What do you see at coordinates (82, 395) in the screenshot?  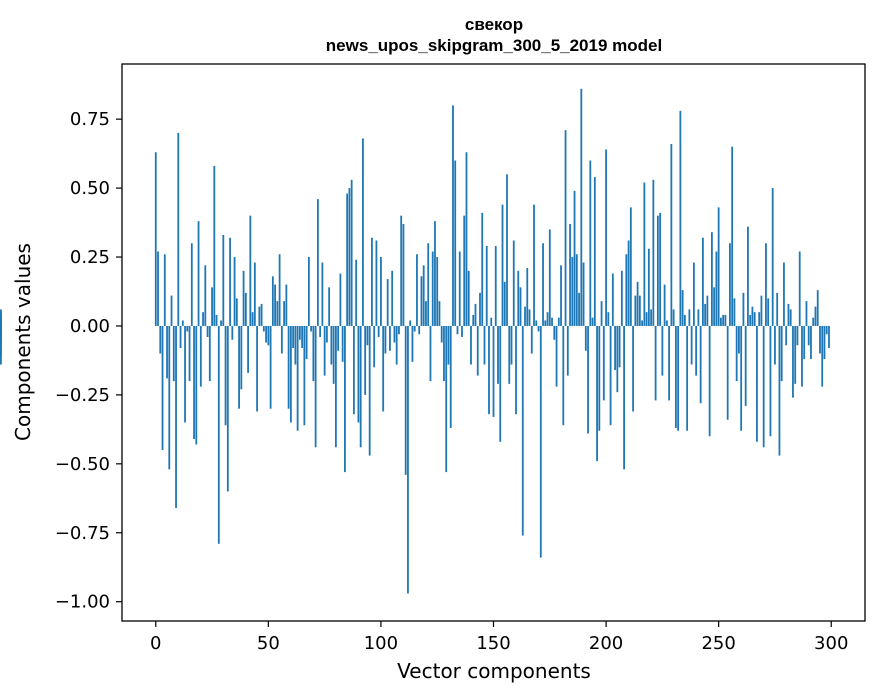 I see `y-tick-label: −0.25` at bounding box center [82, 395].